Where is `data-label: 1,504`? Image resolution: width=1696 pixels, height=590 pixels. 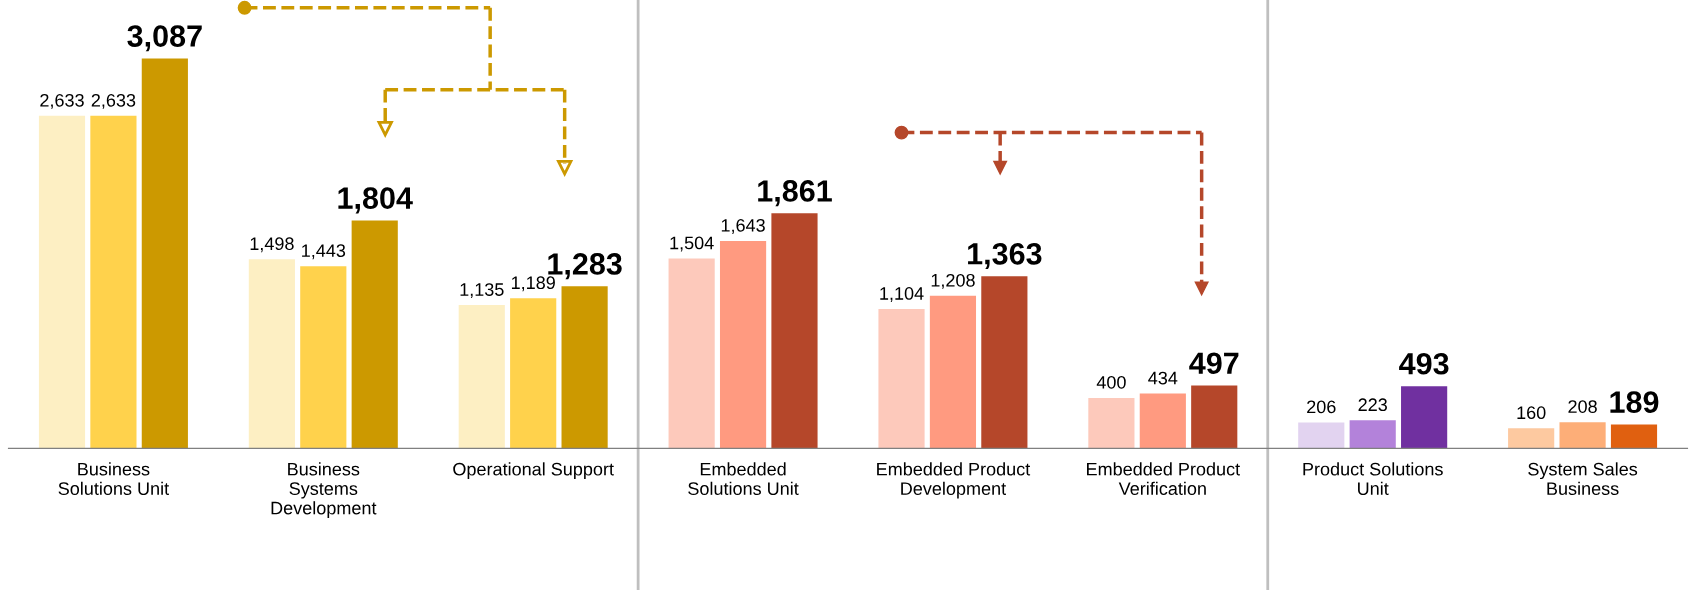
data-label: 1,504 is located at coordinates (692, 244).